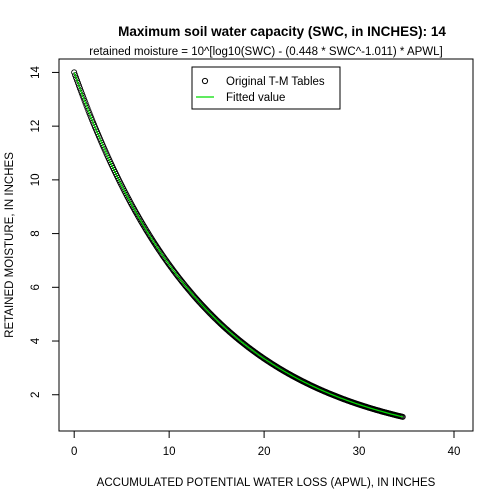 The height and width of the screenshot is (504, 504). Describe the element at coordinates (36, 179) in the screenshot. I see `y-tick-label: 10` at that location.